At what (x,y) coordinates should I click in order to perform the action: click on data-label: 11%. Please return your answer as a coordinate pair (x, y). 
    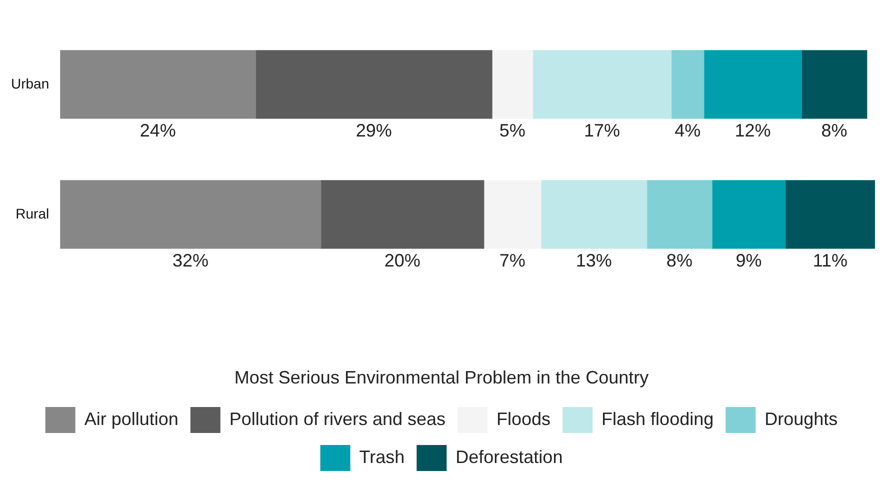
    Looking at the image, I should click on (830, 260).